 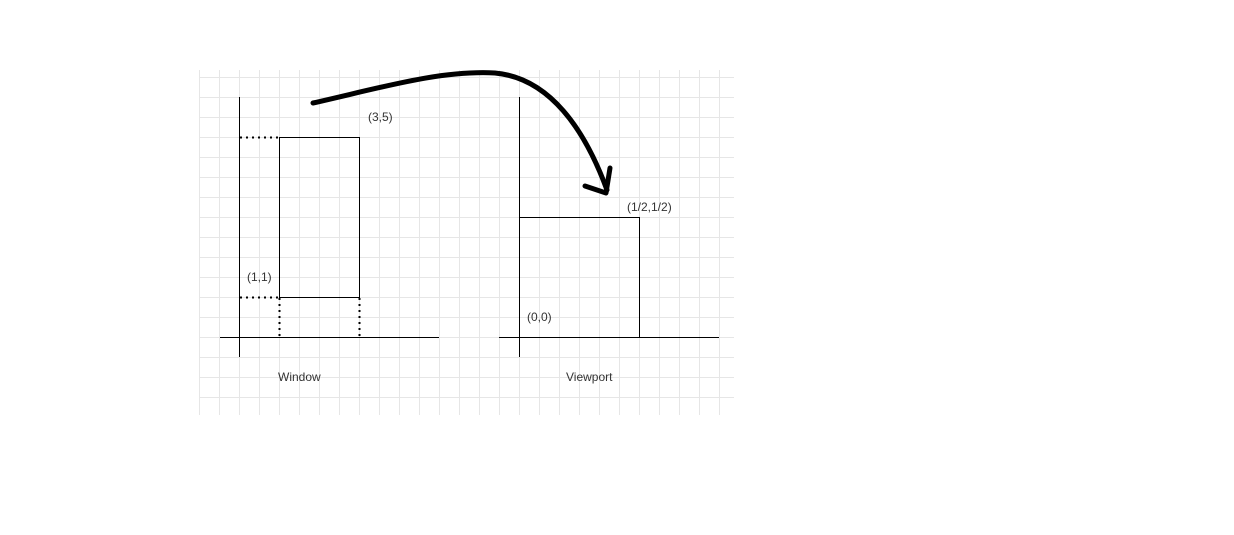 I want to click on viewport-diagram: (1/2,1/2) (0,0) Viewport, so click(x=609, y=240).